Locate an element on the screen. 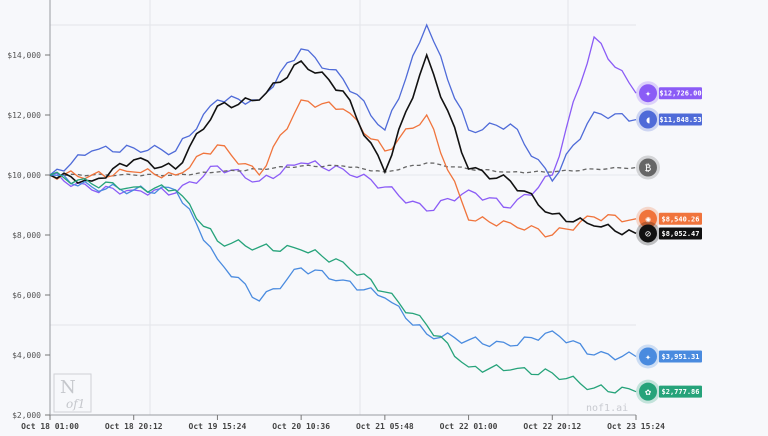  end-tag-grok: ⊘ $8,052.47 is located at coordinates (669, 233).